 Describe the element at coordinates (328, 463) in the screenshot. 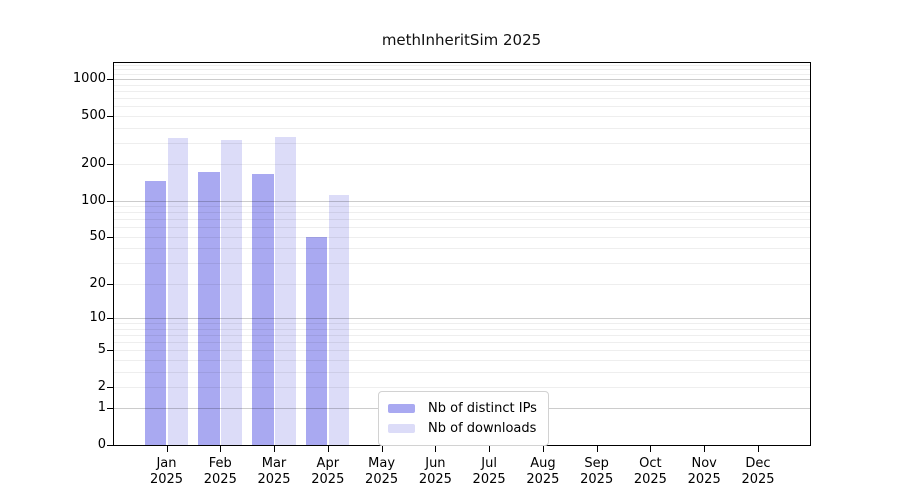

I see `x-tick-label-month: Apr` at that location.